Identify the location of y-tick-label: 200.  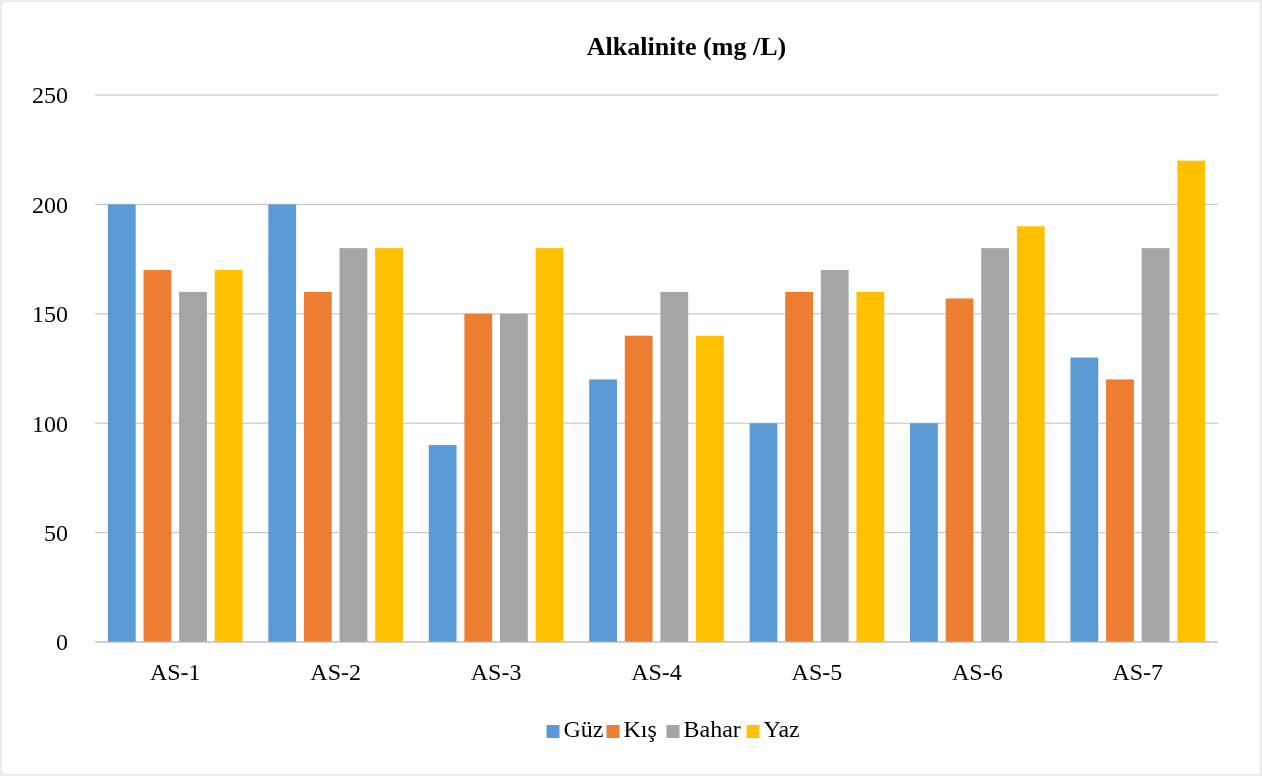
(50, 204).